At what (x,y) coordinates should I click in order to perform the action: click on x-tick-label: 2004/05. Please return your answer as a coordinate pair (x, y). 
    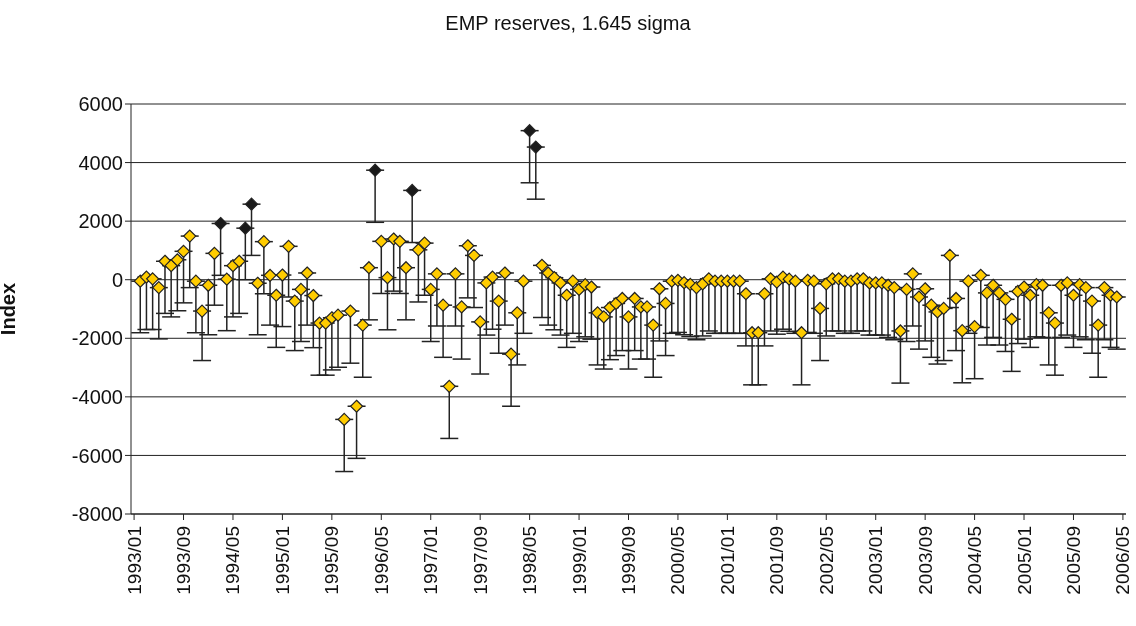
    Looking at the image, I should click on (975, 560).